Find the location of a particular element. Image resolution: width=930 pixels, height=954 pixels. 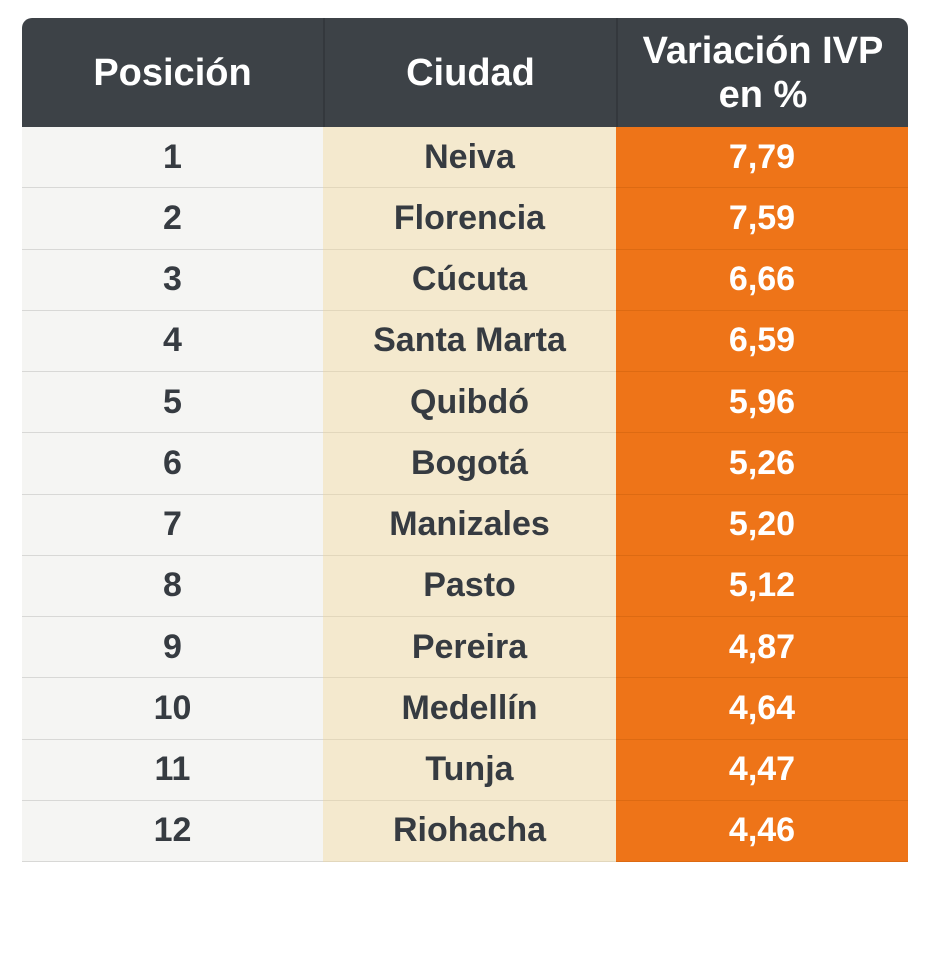

cell-posicion: 1 is located at coordinates (172, 158).